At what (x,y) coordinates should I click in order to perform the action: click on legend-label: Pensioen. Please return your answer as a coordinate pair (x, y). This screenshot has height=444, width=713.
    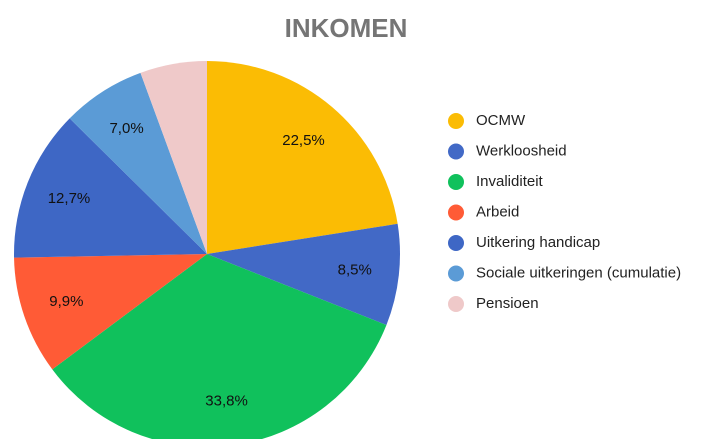
    Looking at the image, I should click on (507, 303).